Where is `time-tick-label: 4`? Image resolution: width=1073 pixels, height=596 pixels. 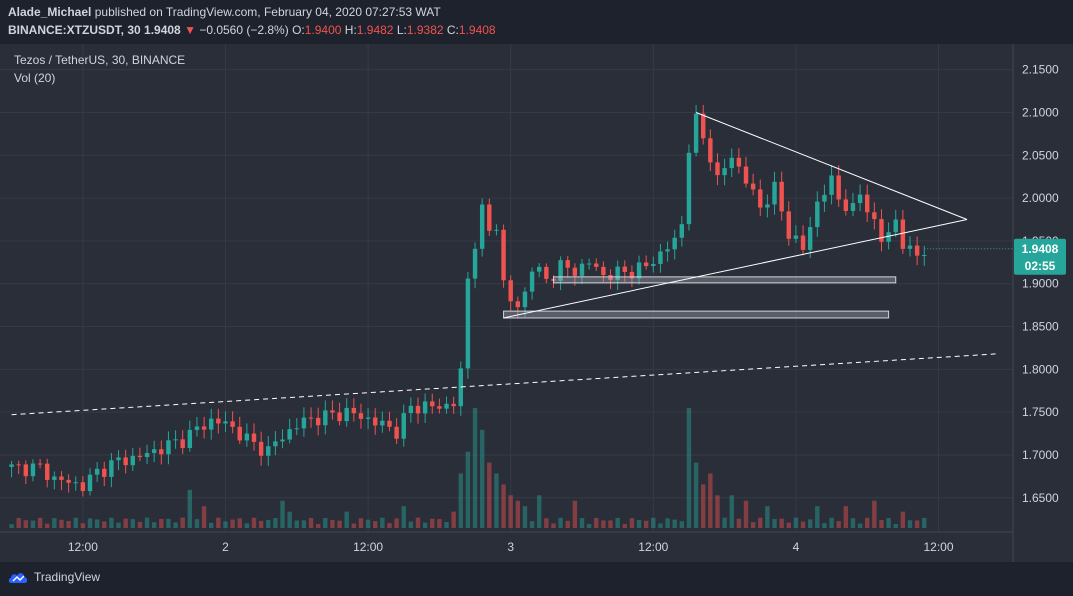
time-tick-label: 4 is located at coordinates (796, 547).